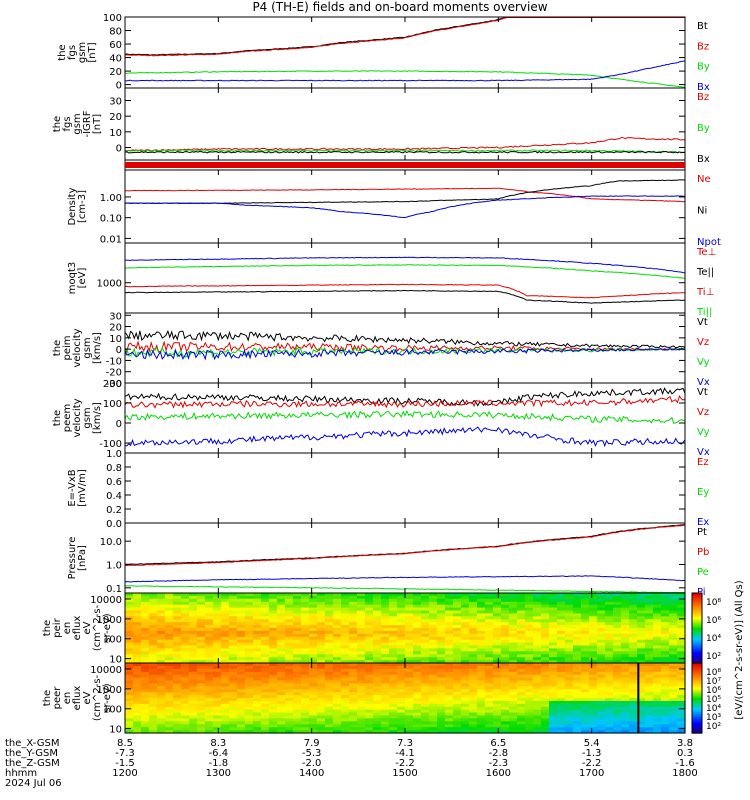  I want to click on series-line-vy, so click(404, 352).